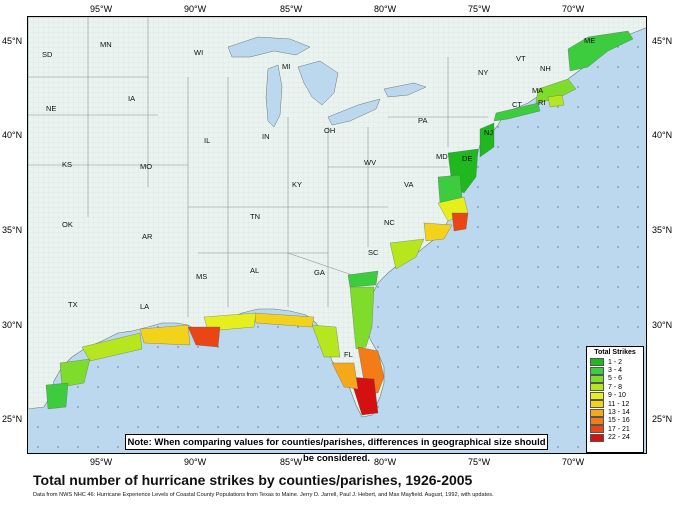  Describe the element at coordinates (619, 429) in the screenshot. I see `legend-label: 17 - 21` at that location.